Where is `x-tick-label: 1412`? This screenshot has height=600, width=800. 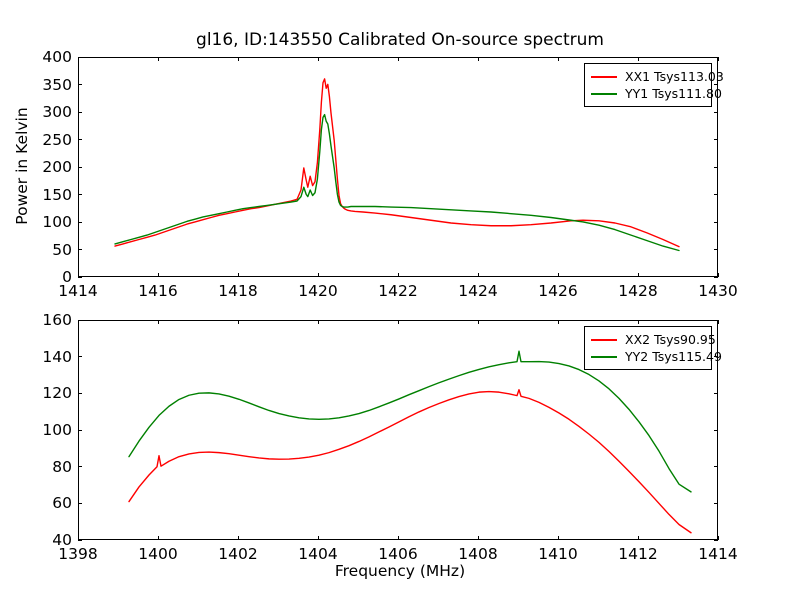 x-tick-label: 1412 is located at coordinates (638, 554).